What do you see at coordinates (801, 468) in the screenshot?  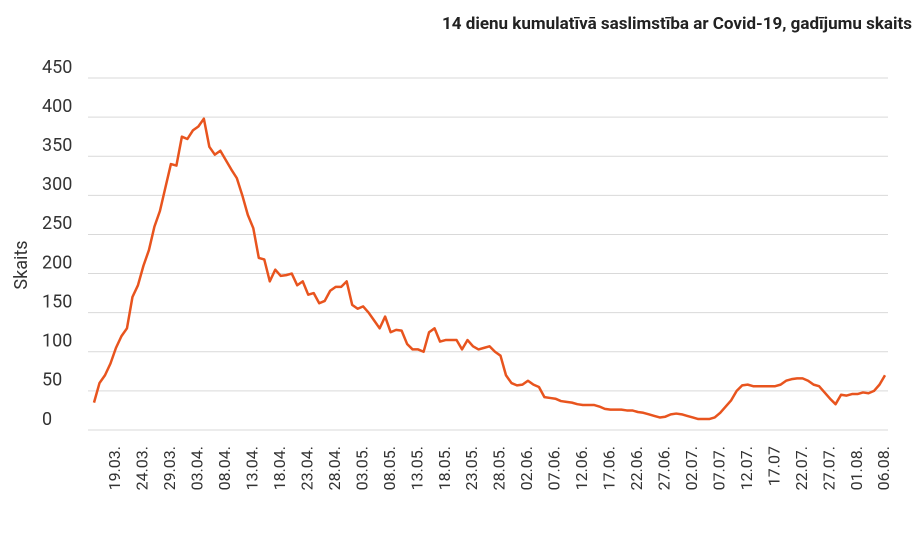 I see `x-tick-label: 22.07.` at bounding box center [801, 468].